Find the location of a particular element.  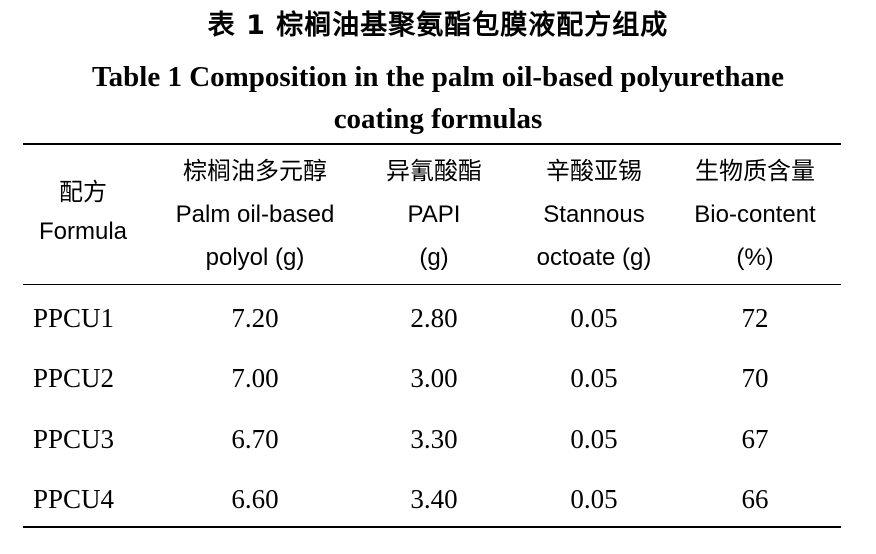

cell-papi: 2.80 is located at coordinates (434, 318).